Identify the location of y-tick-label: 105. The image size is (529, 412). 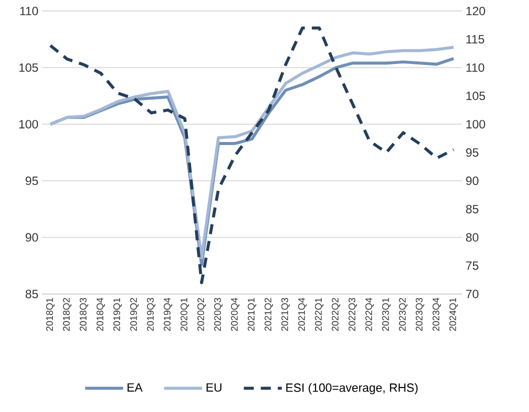
(28, 67).